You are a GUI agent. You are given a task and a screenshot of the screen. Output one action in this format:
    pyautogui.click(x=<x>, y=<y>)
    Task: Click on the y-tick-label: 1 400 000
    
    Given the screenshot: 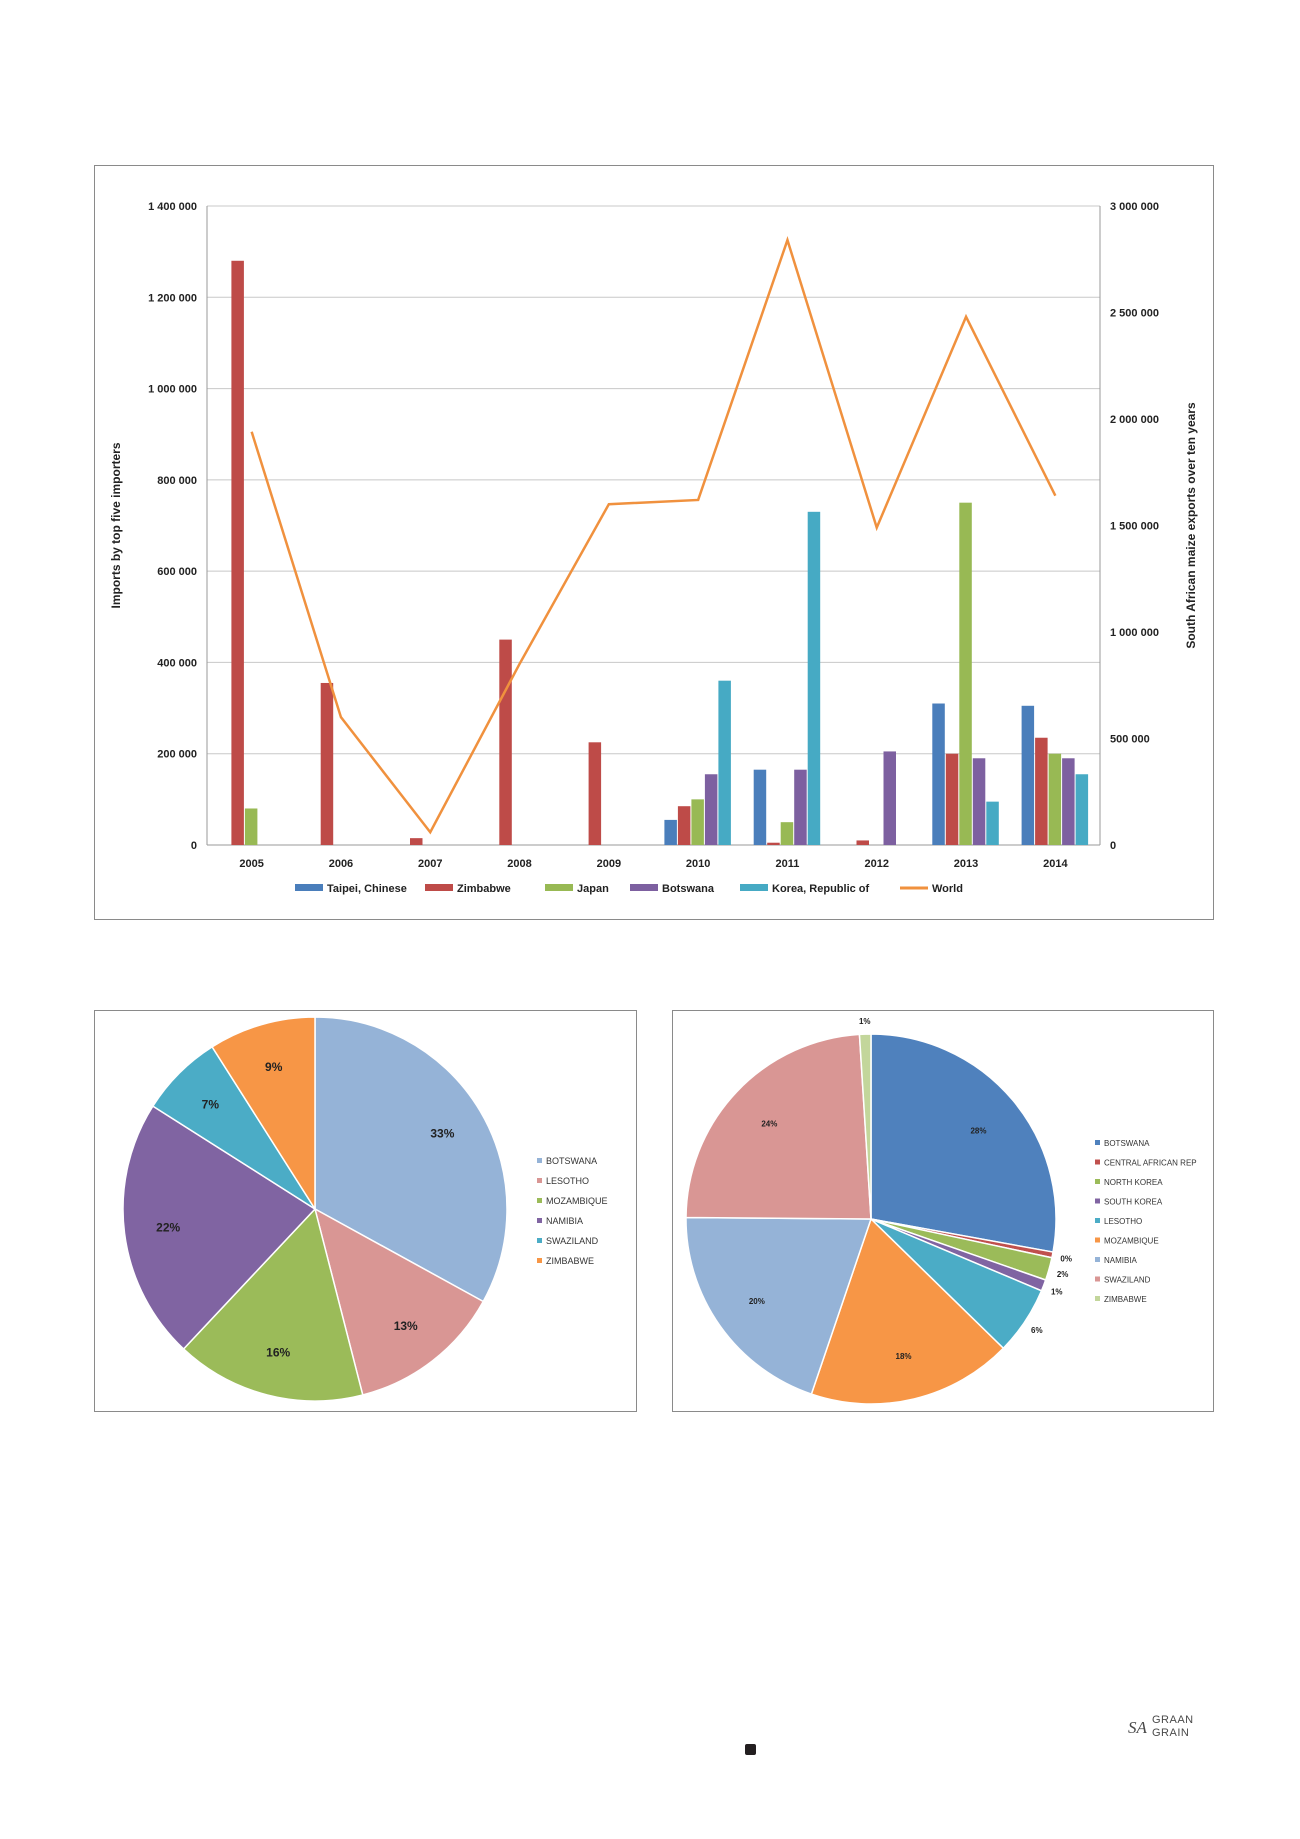 What is the action you would take?
    pyautogui.click(x=172, y=207)
    